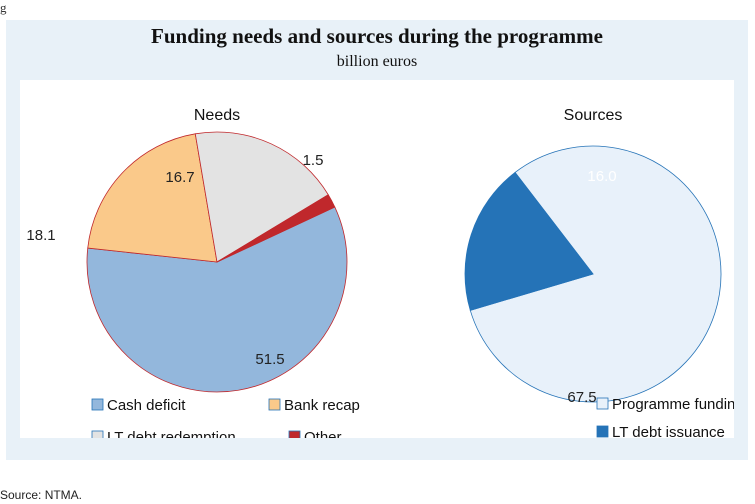 Image resolution: width=755 pixels, height=504 pixels. I want to click on pie-slice-needs-bank-recap, so click(152, 198).